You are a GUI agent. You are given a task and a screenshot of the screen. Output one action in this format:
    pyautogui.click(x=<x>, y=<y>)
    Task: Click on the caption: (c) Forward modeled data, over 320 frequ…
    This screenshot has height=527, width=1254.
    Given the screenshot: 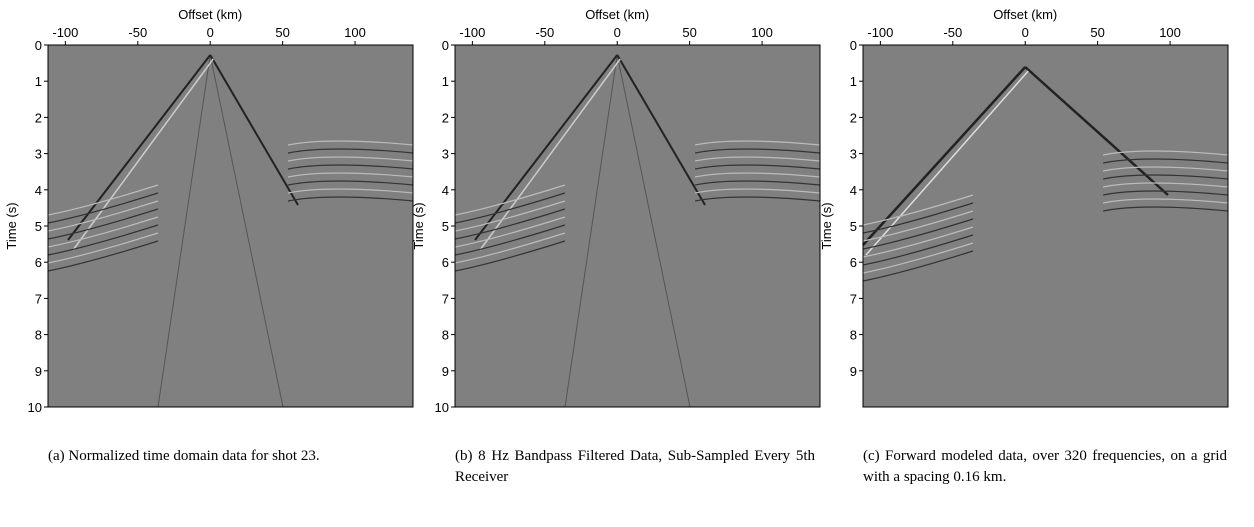 What is the action you would take?
    pyautogui.click(x=1045, y=466)
    